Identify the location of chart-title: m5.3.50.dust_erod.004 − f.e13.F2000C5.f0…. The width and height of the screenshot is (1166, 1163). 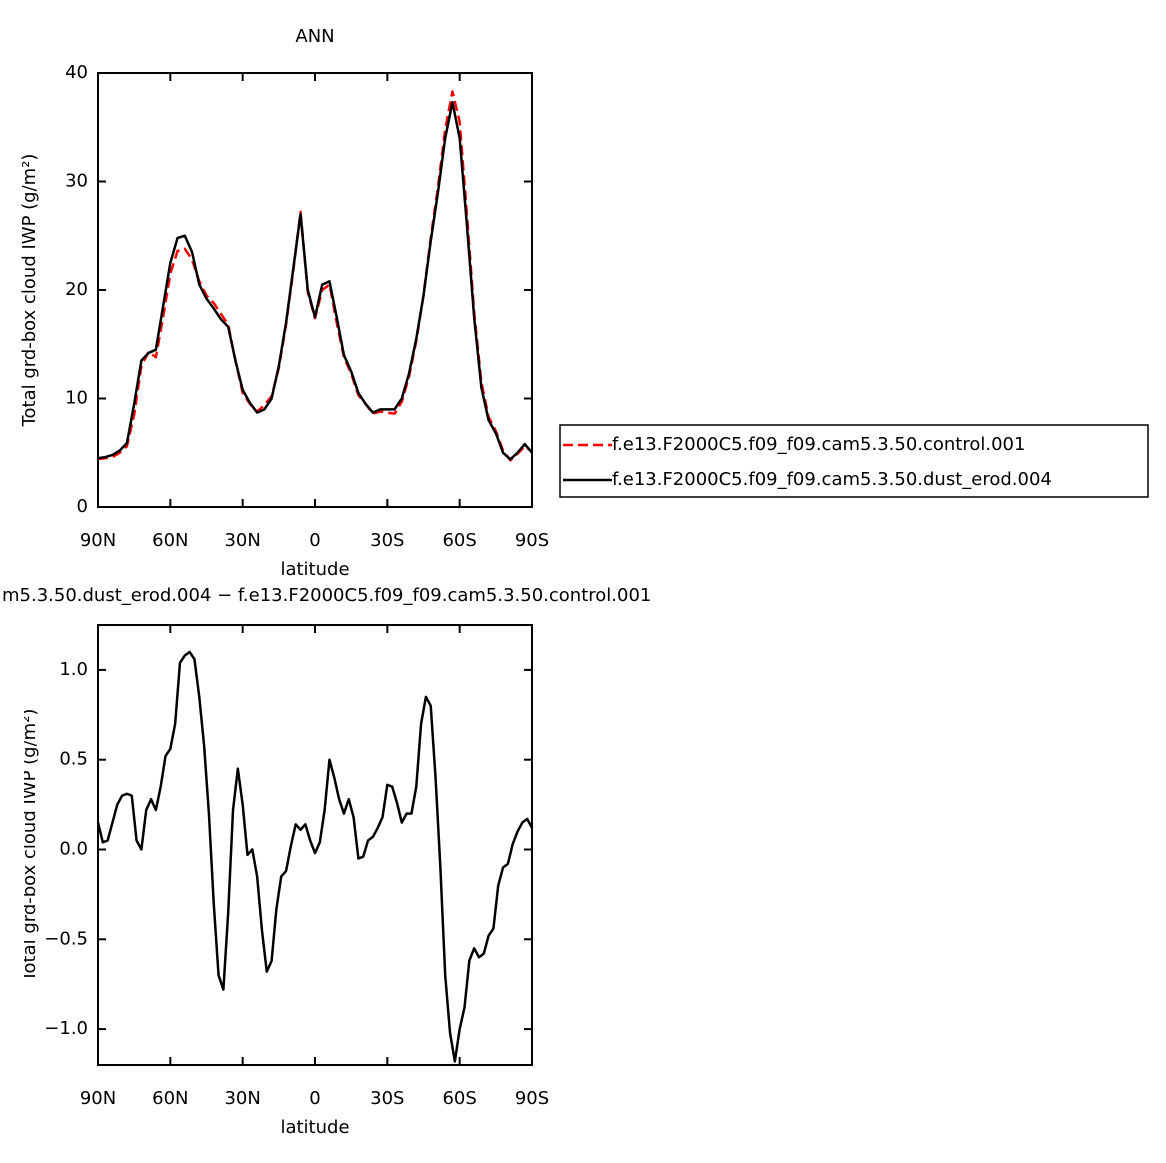
(326, 595).